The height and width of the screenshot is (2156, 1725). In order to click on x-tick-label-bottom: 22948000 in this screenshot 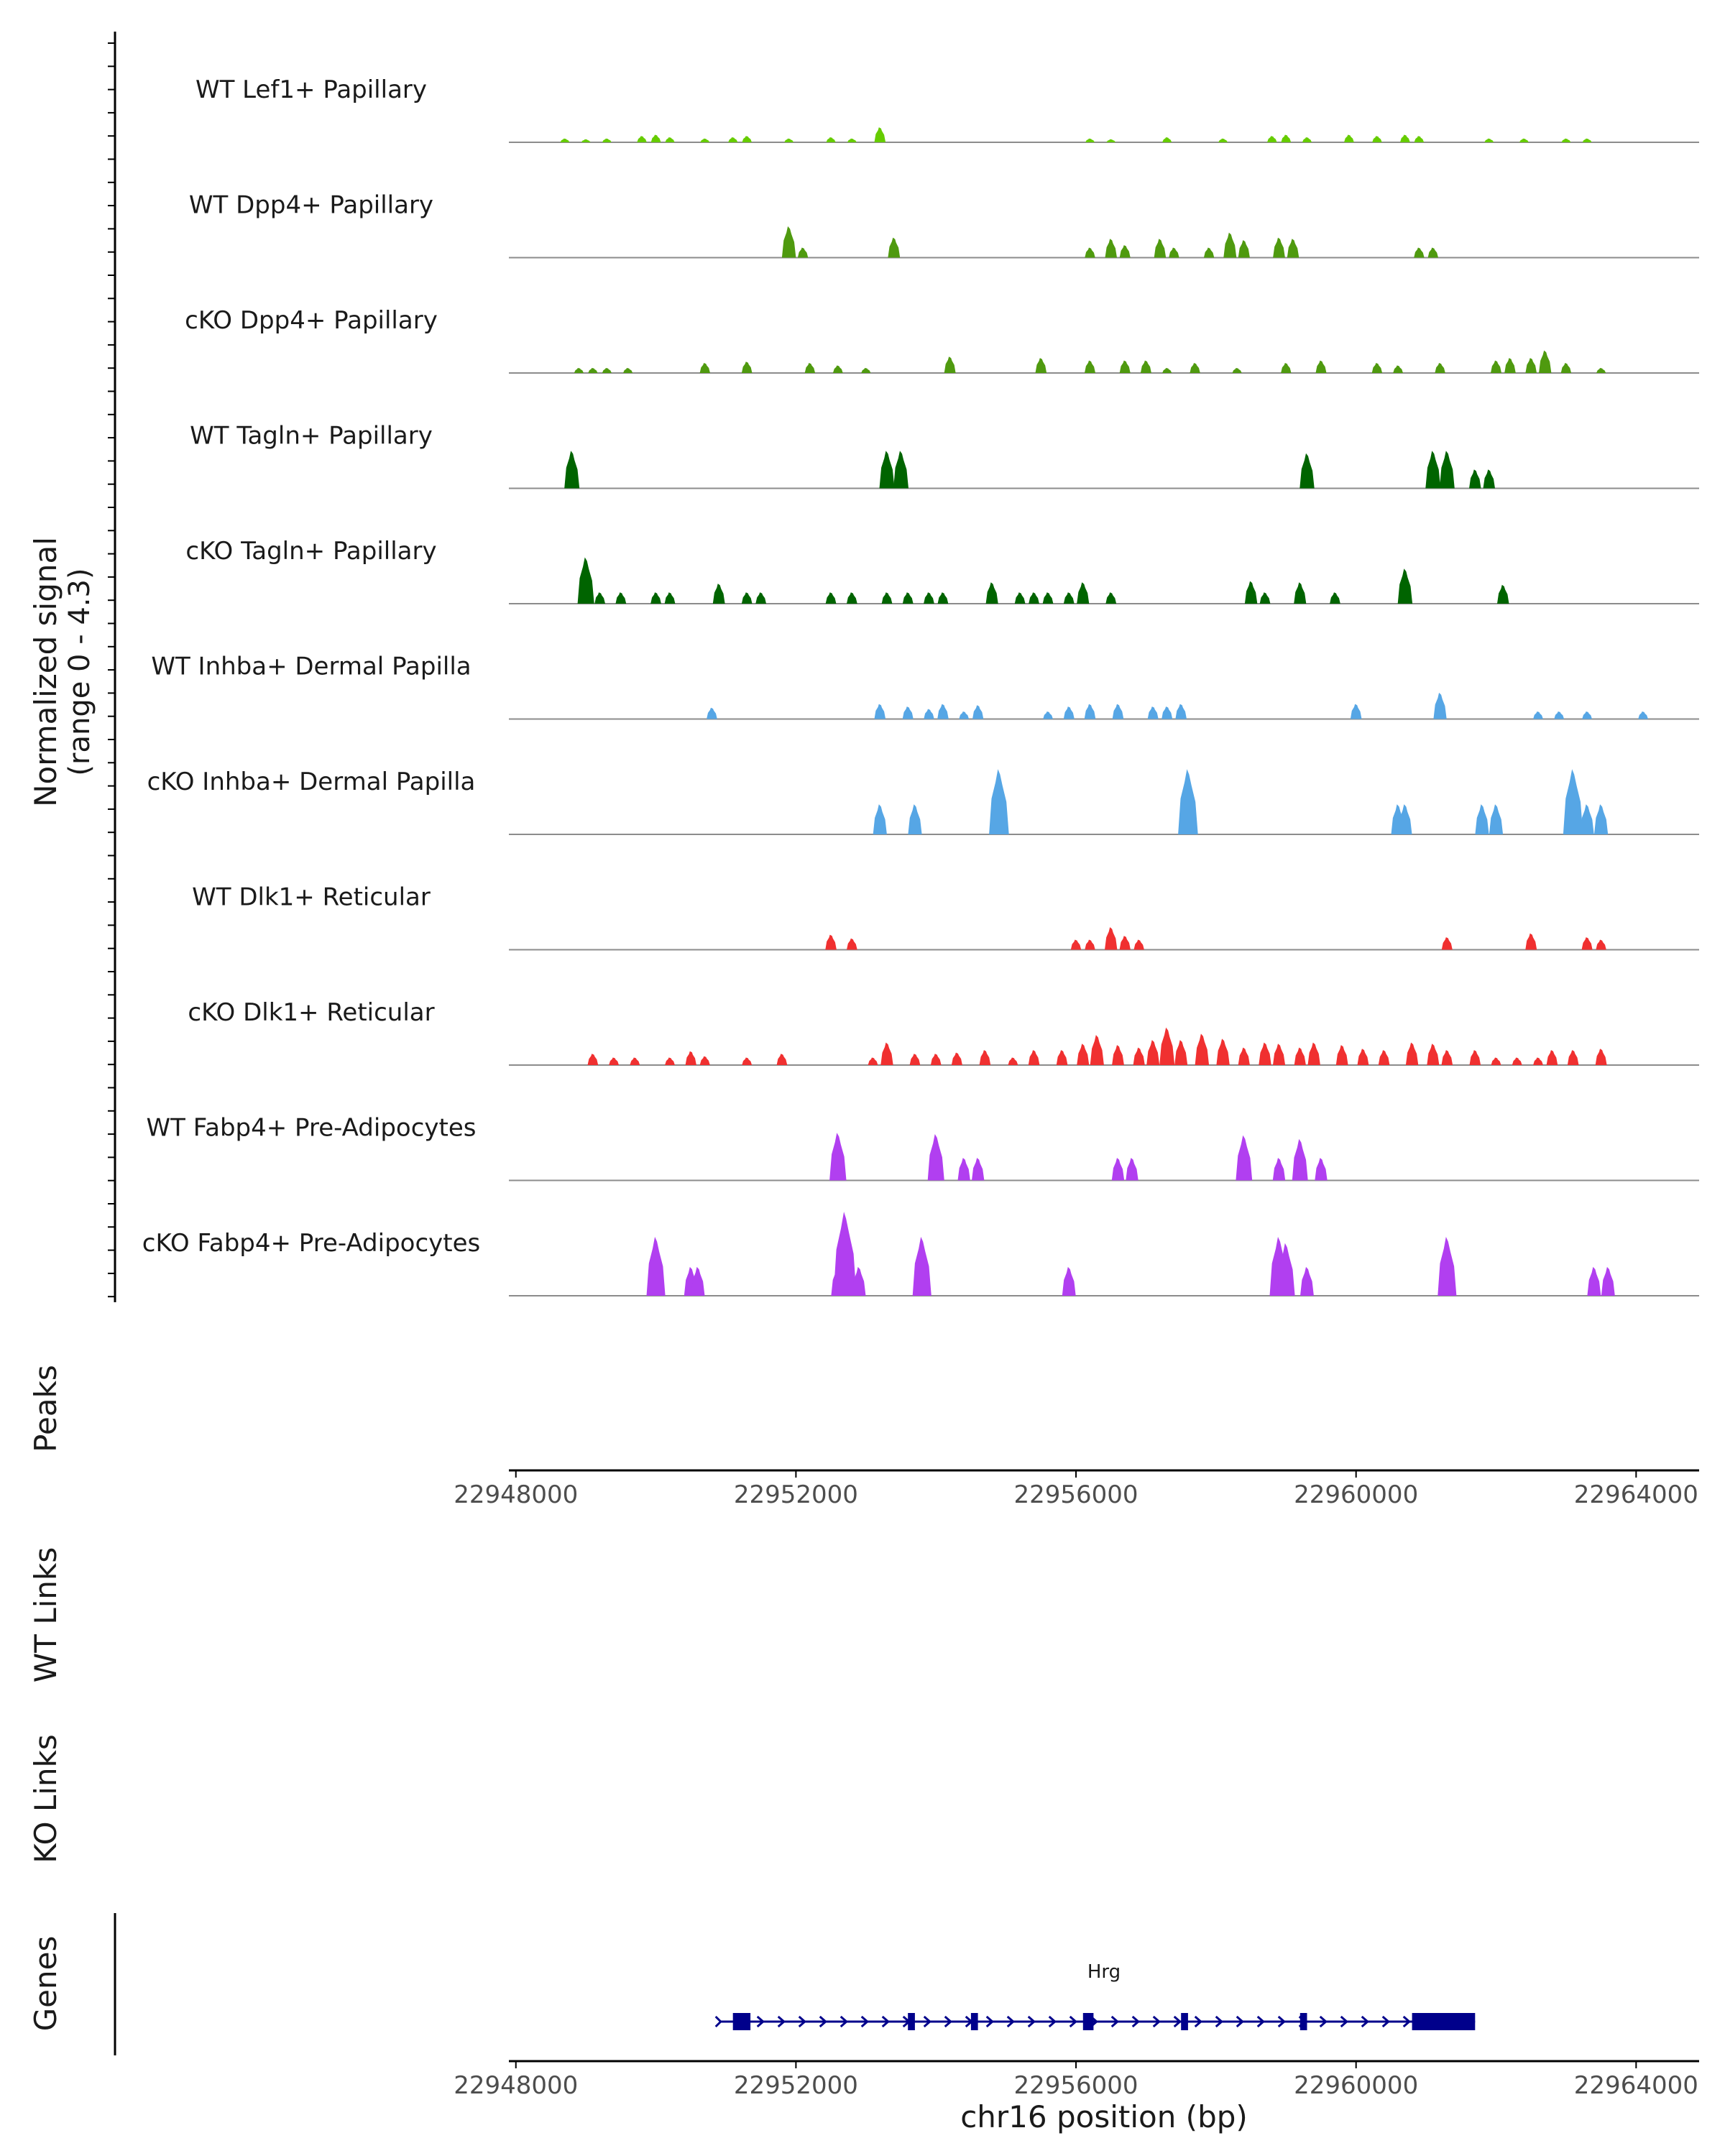, I will do `click(516, 2085)`.